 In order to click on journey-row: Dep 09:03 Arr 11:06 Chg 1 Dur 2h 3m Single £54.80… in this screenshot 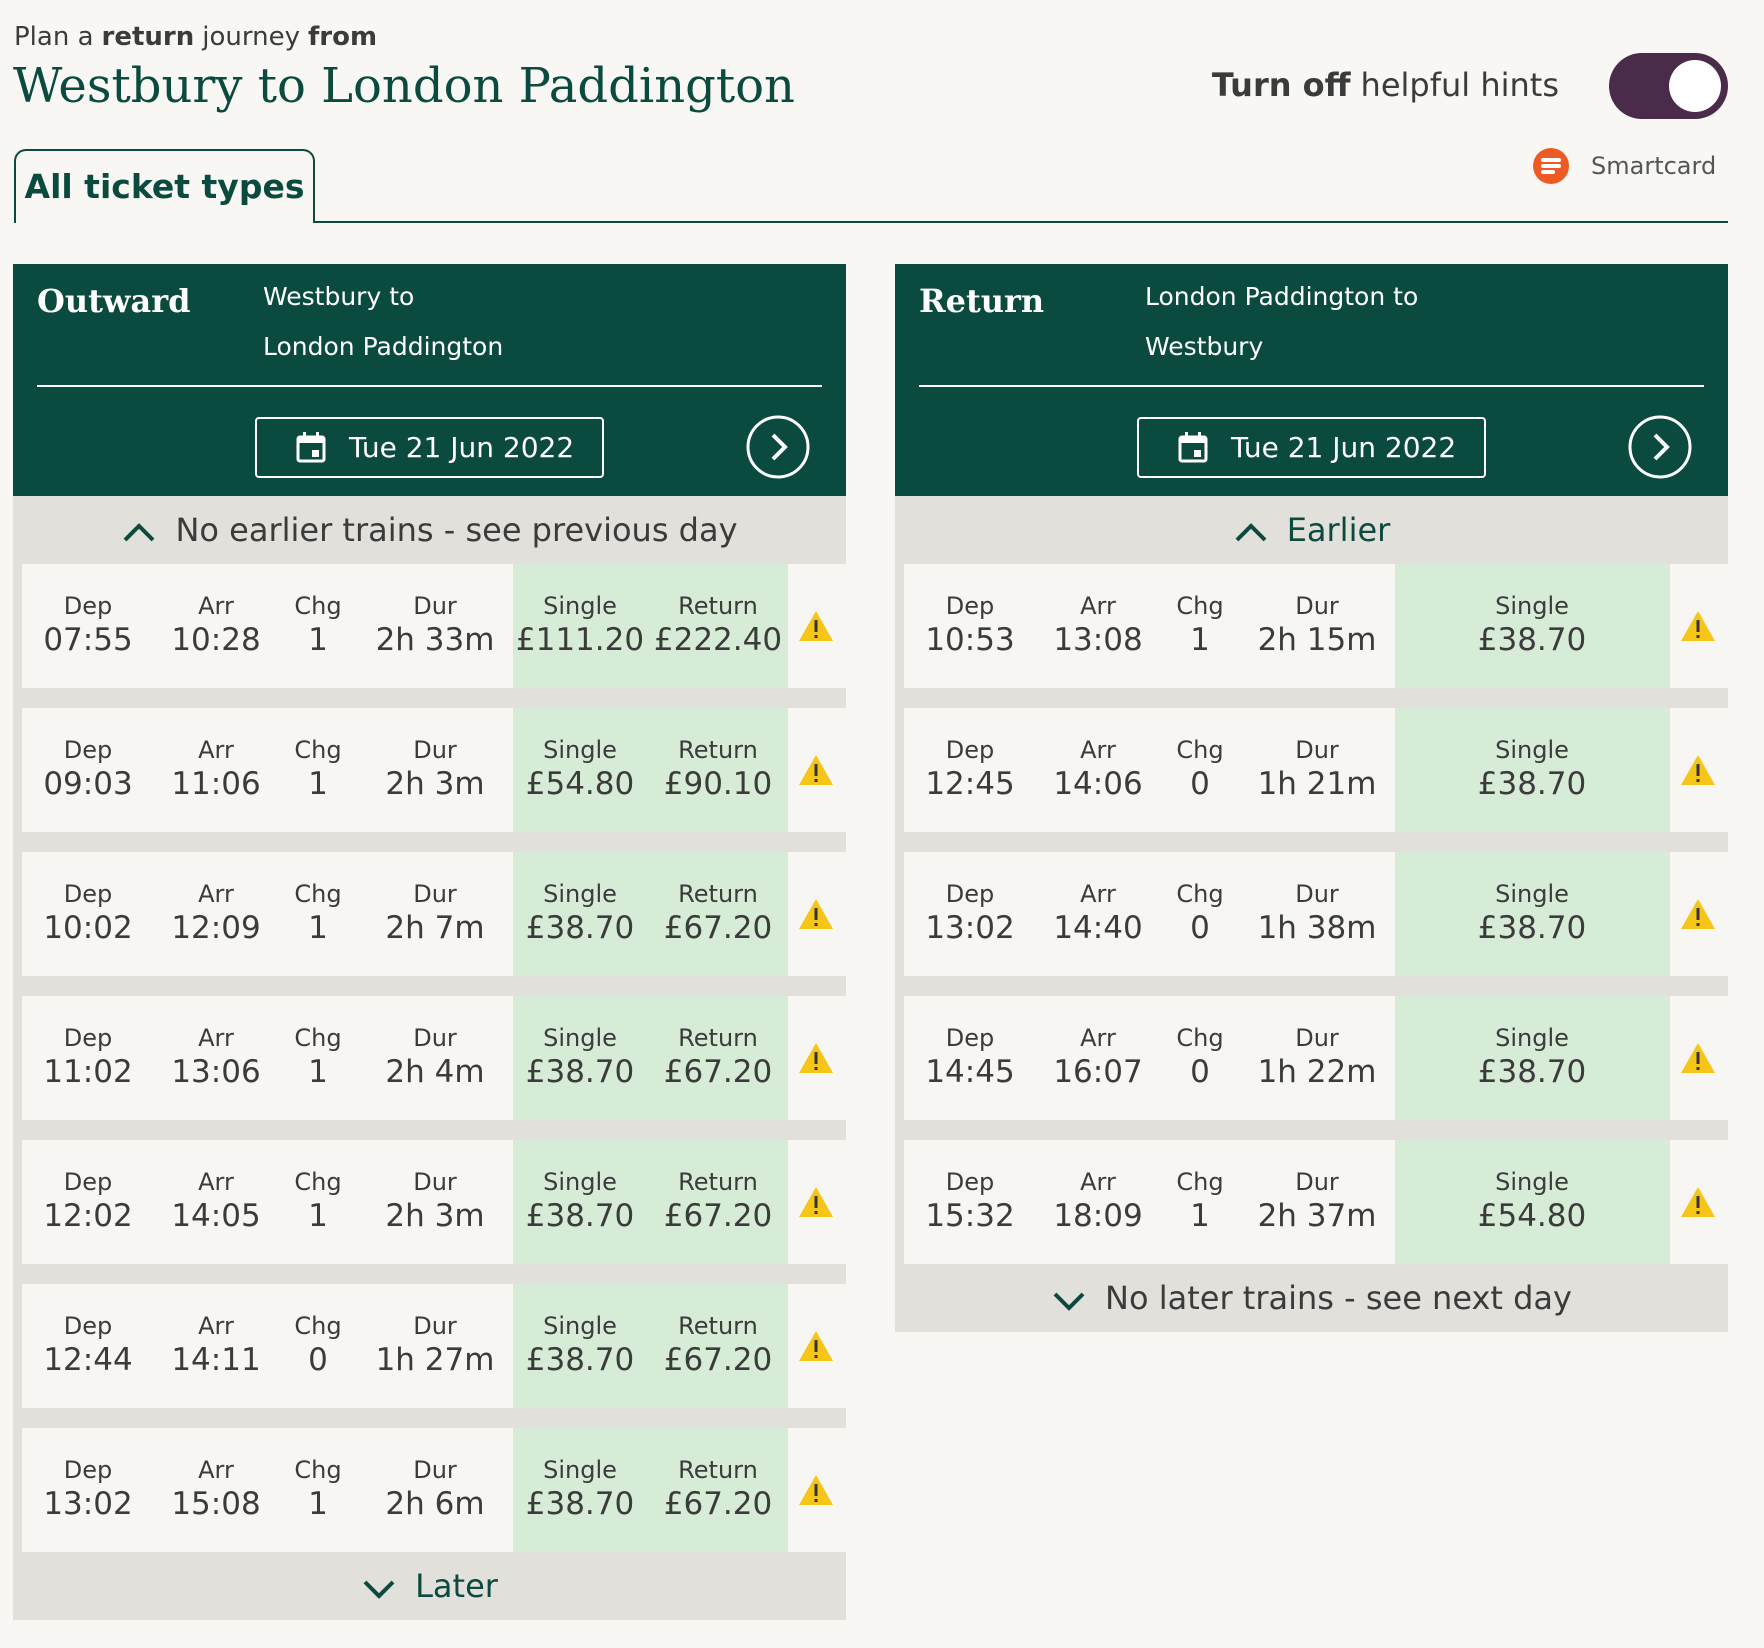, I will do `click(434, 770)`.